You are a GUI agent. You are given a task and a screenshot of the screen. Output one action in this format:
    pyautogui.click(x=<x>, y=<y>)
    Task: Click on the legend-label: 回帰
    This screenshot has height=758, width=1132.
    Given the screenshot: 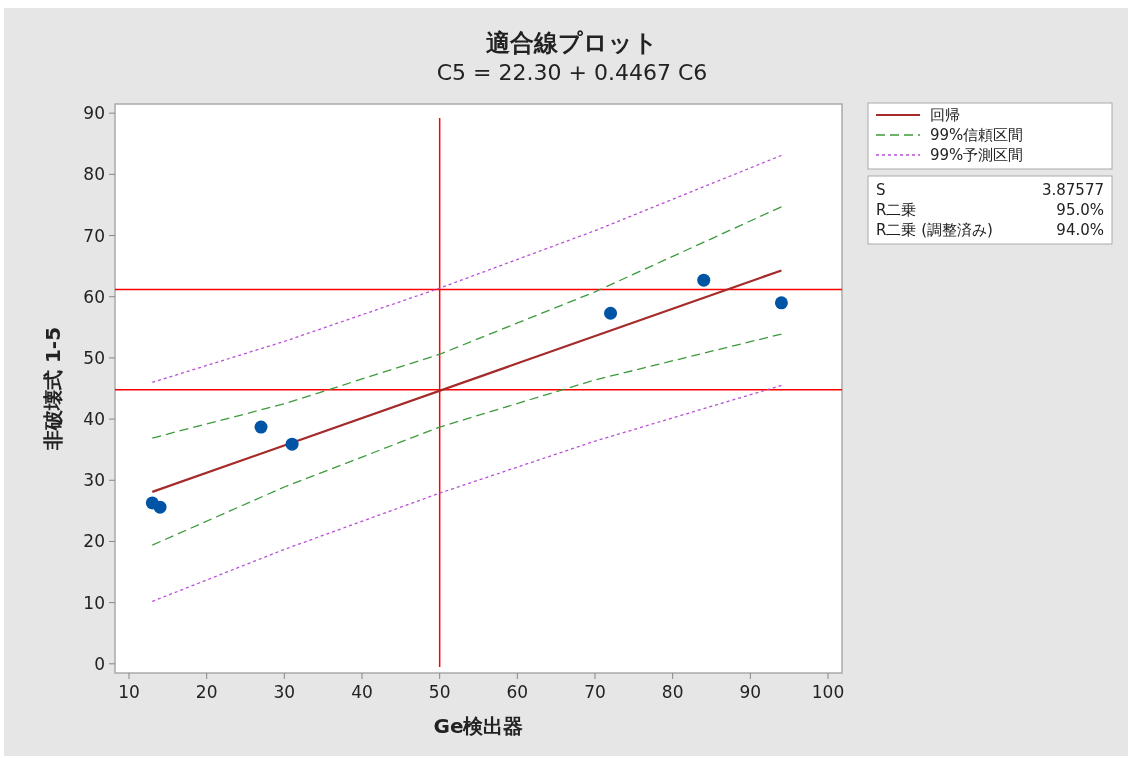 What is the action you would take?
    pyautogui.click(x=945, y=115)
    